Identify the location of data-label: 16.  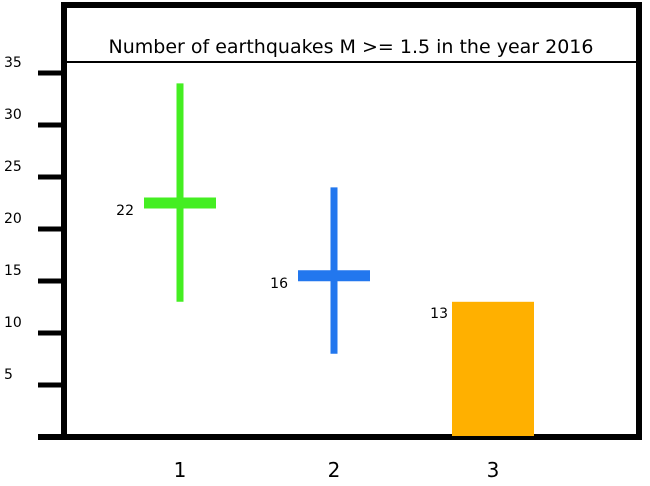
(279, 284).